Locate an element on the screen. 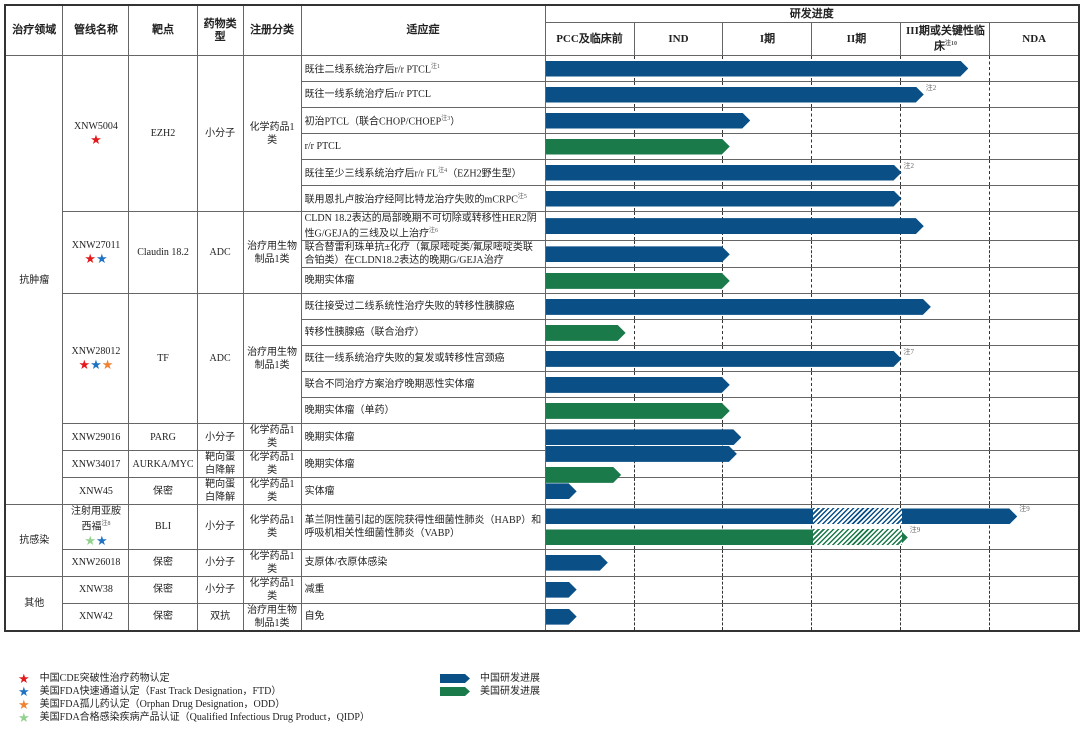 This screenshot has height=731, width=1080. legend-bars: 中国研发进展 美国研发进展 is located at coordinates (490, 685).